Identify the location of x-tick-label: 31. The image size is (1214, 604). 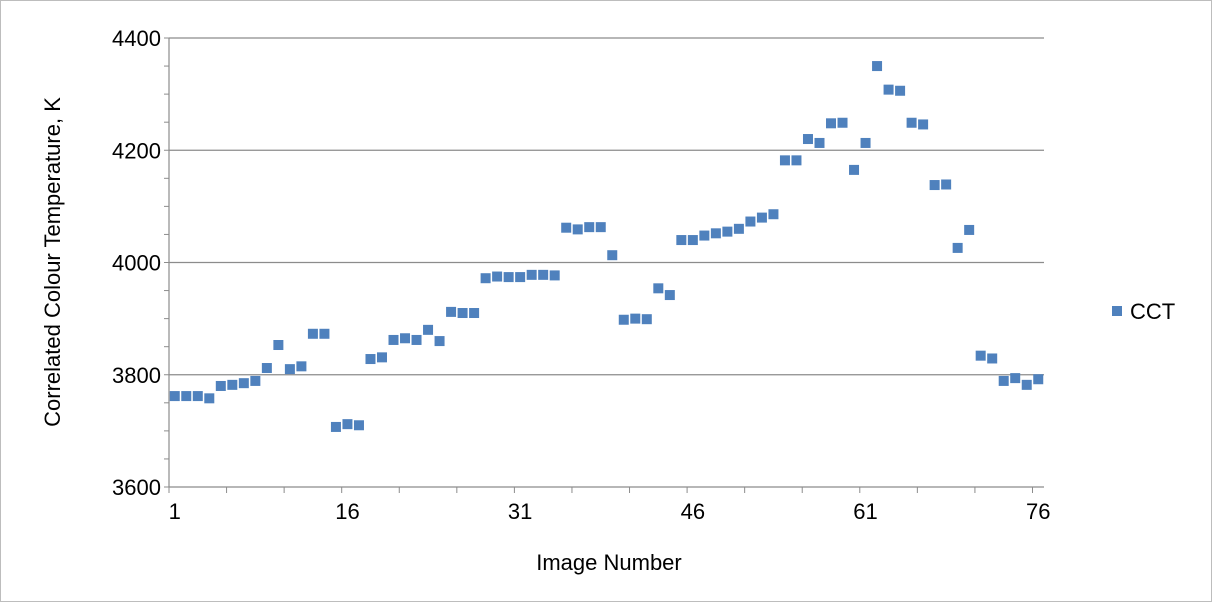
(520, 511).